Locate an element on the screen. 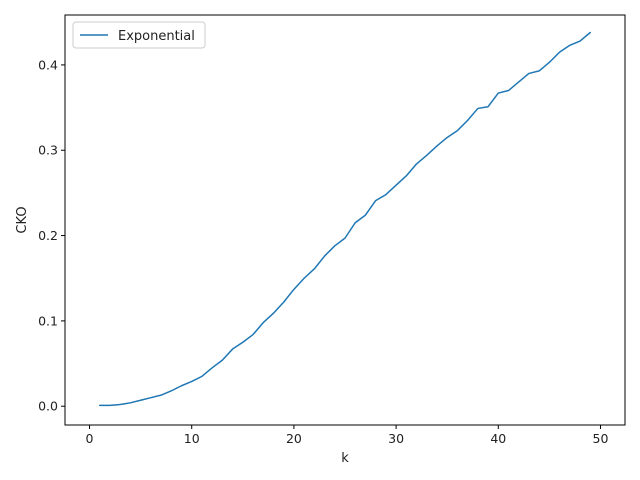 The width and height of the screenshot is (640, 480). x-tick-label: 30 is located at coordinates (396, 438).